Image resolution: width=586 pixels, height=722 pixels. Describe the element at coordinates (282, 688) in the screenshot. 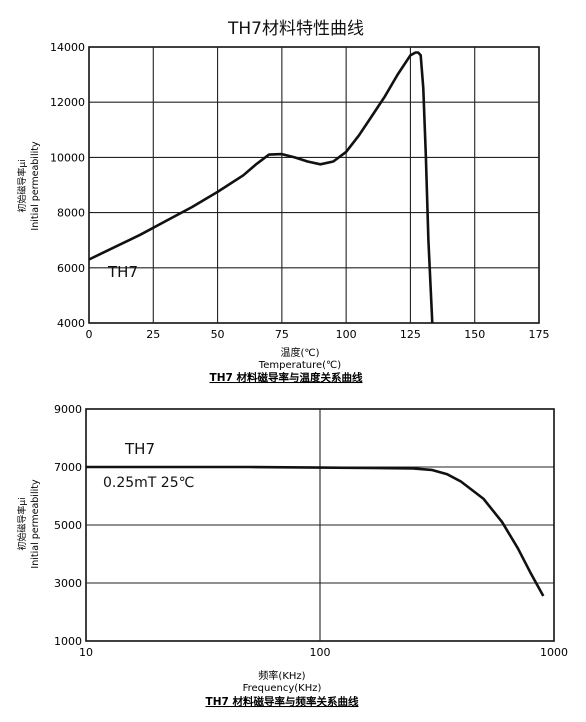

I see `frequency-xlabel: Frequency(KHz)` at that location.